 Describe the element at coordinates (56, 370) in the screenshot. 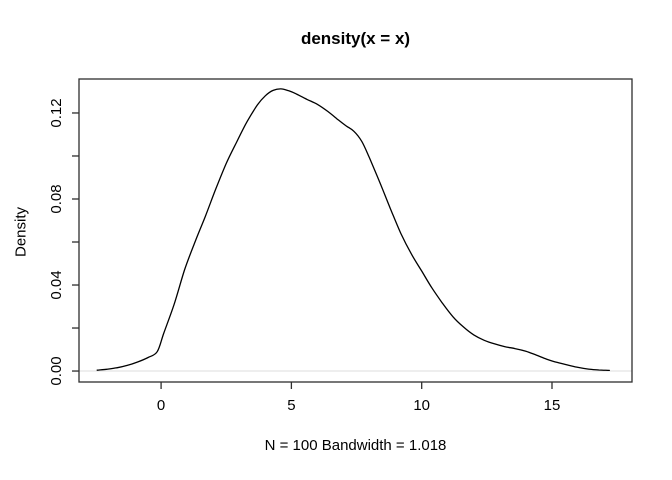

I see `y-tick-label: 0.00` at that location.